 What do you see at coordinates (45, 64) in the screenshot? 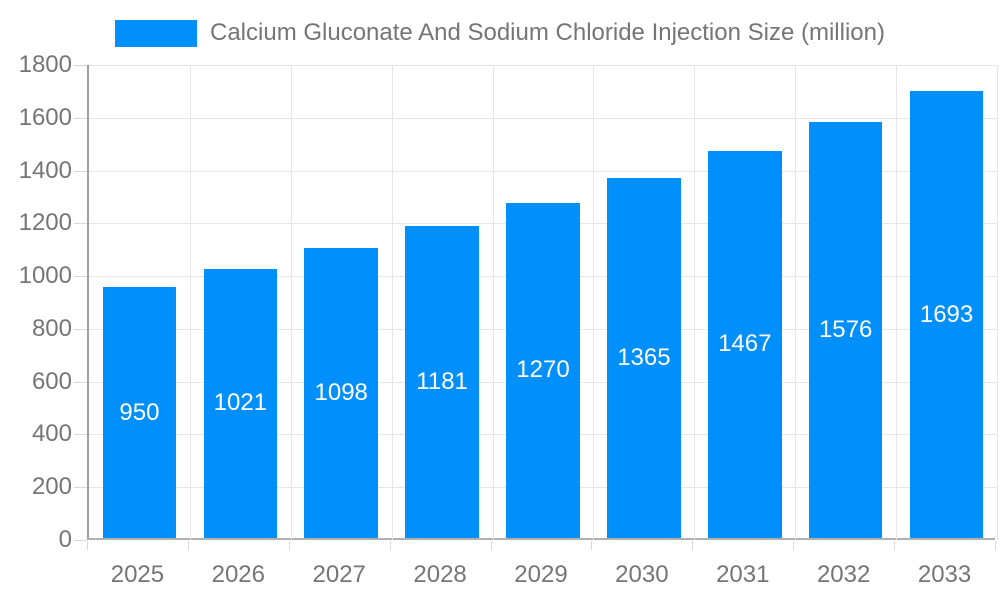
I see `y-axis-label: 1800` at bounding box center [45, 64].